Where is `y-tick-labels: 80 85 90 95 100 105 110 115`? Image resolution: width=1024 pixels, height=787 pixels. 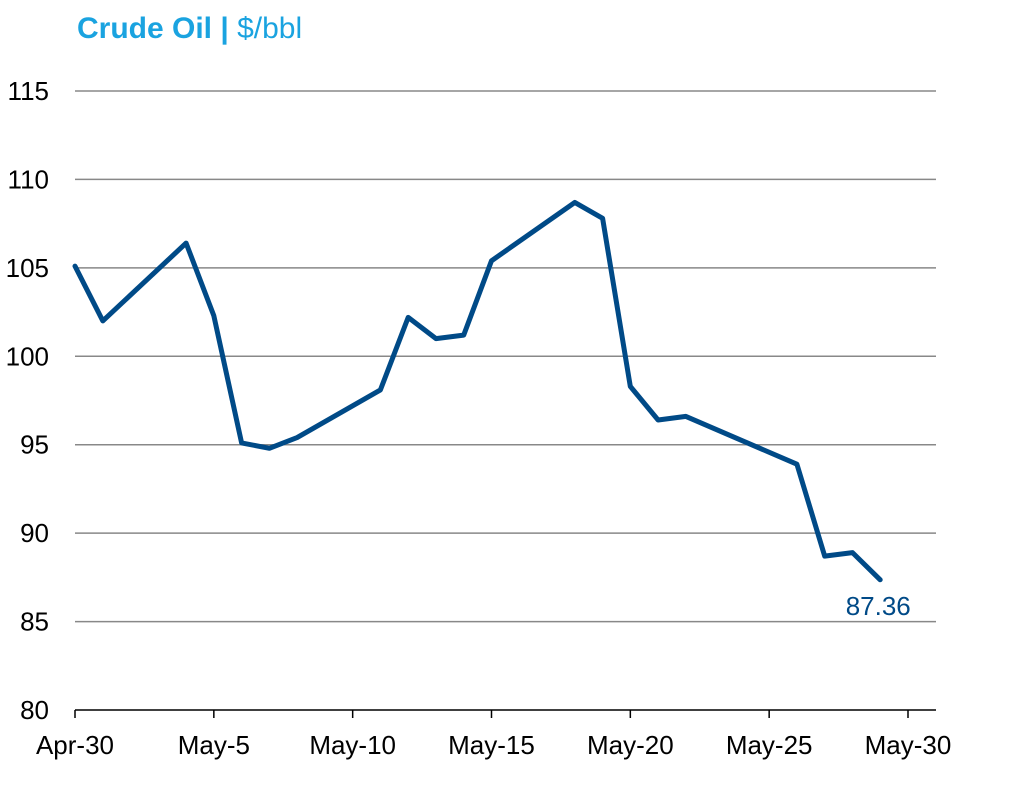
y-tick-labels: 80 85 90 95 100 105 110 115 is located at coordinates (27, 400).